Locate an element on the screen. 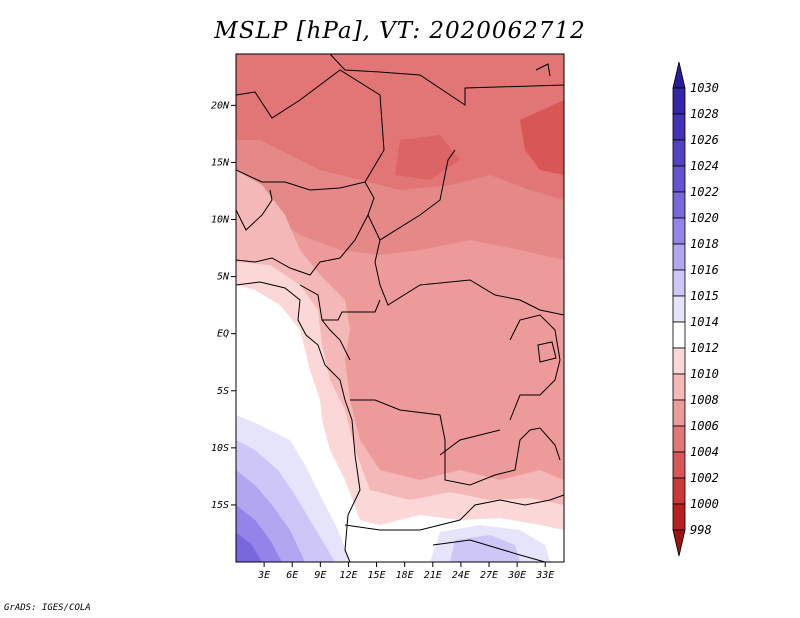 The height and width of the screenshot is (618, 800). colorbar-level-label: 1008 is located at coordinates (704, 400).